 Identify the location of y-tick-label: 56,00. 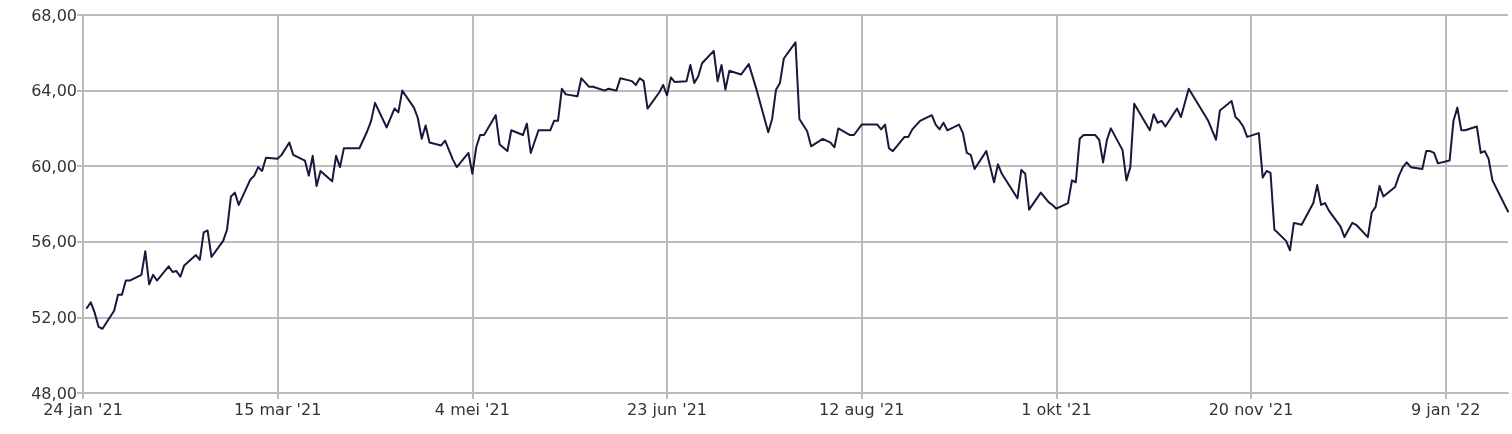
(54, 242).